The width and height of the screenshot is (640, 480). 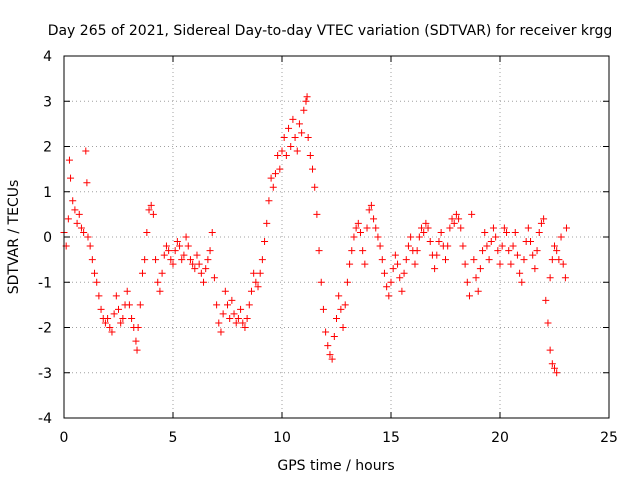 I want to click on y-tick-label: -3, so click(x=45, y=374).